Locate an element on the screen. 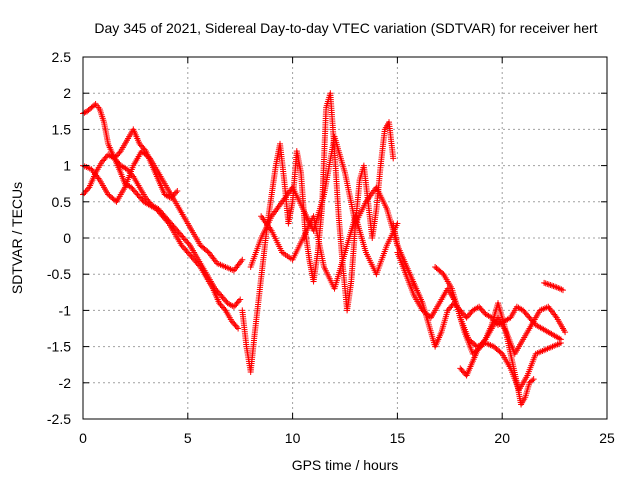 This screenshot has height=480, width=640. y-tick-label: 2.5 is located at coordinates (62, 57).